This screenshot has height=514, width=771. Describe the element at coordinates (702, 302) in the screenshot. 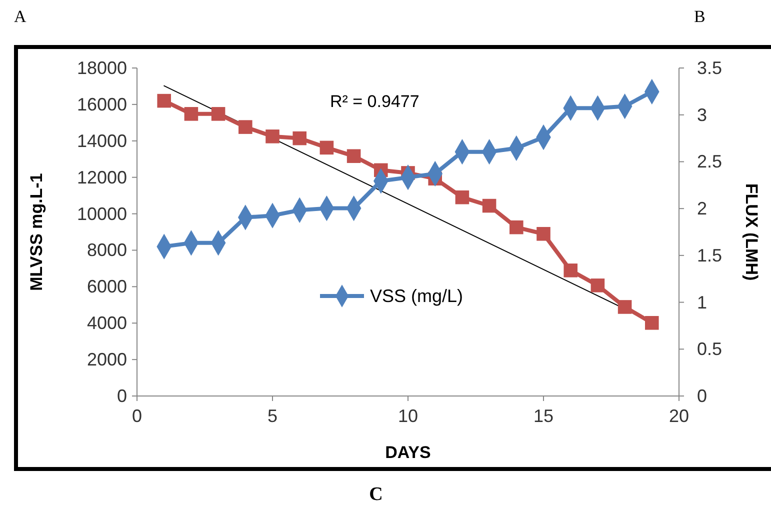

I see `y2-tick-label: 1` at that location.